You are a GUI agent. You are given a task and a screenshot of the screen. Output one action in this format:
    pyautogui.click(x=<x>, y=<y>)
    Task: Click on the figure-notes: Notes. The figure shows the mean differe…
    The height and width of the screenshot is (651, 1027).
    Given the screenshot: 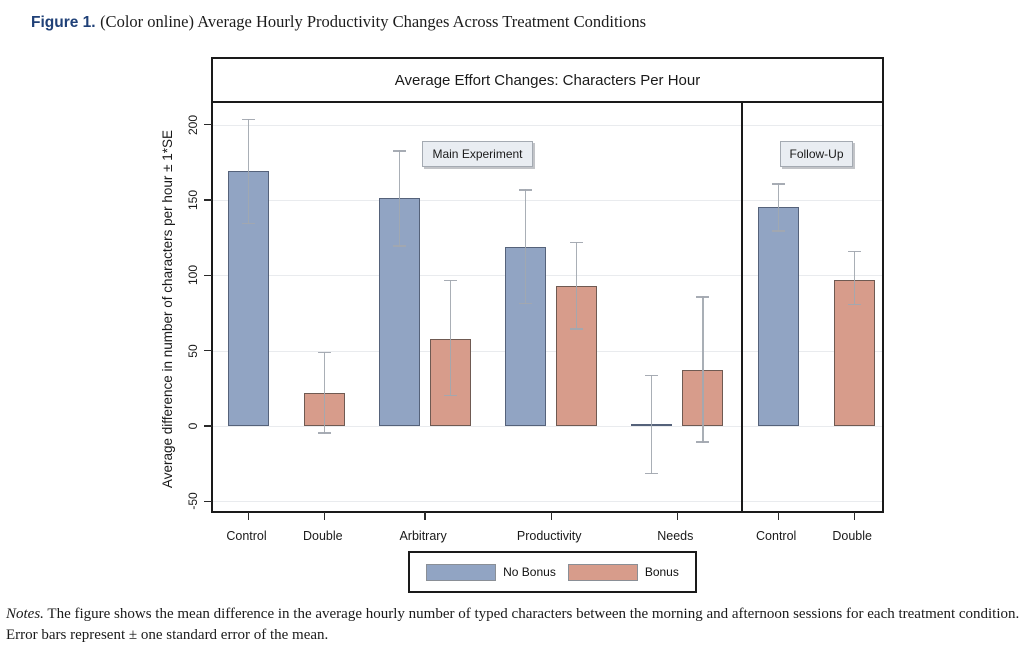 What is the action you would take?
    pyautogui.click(x=514, y=625)
    